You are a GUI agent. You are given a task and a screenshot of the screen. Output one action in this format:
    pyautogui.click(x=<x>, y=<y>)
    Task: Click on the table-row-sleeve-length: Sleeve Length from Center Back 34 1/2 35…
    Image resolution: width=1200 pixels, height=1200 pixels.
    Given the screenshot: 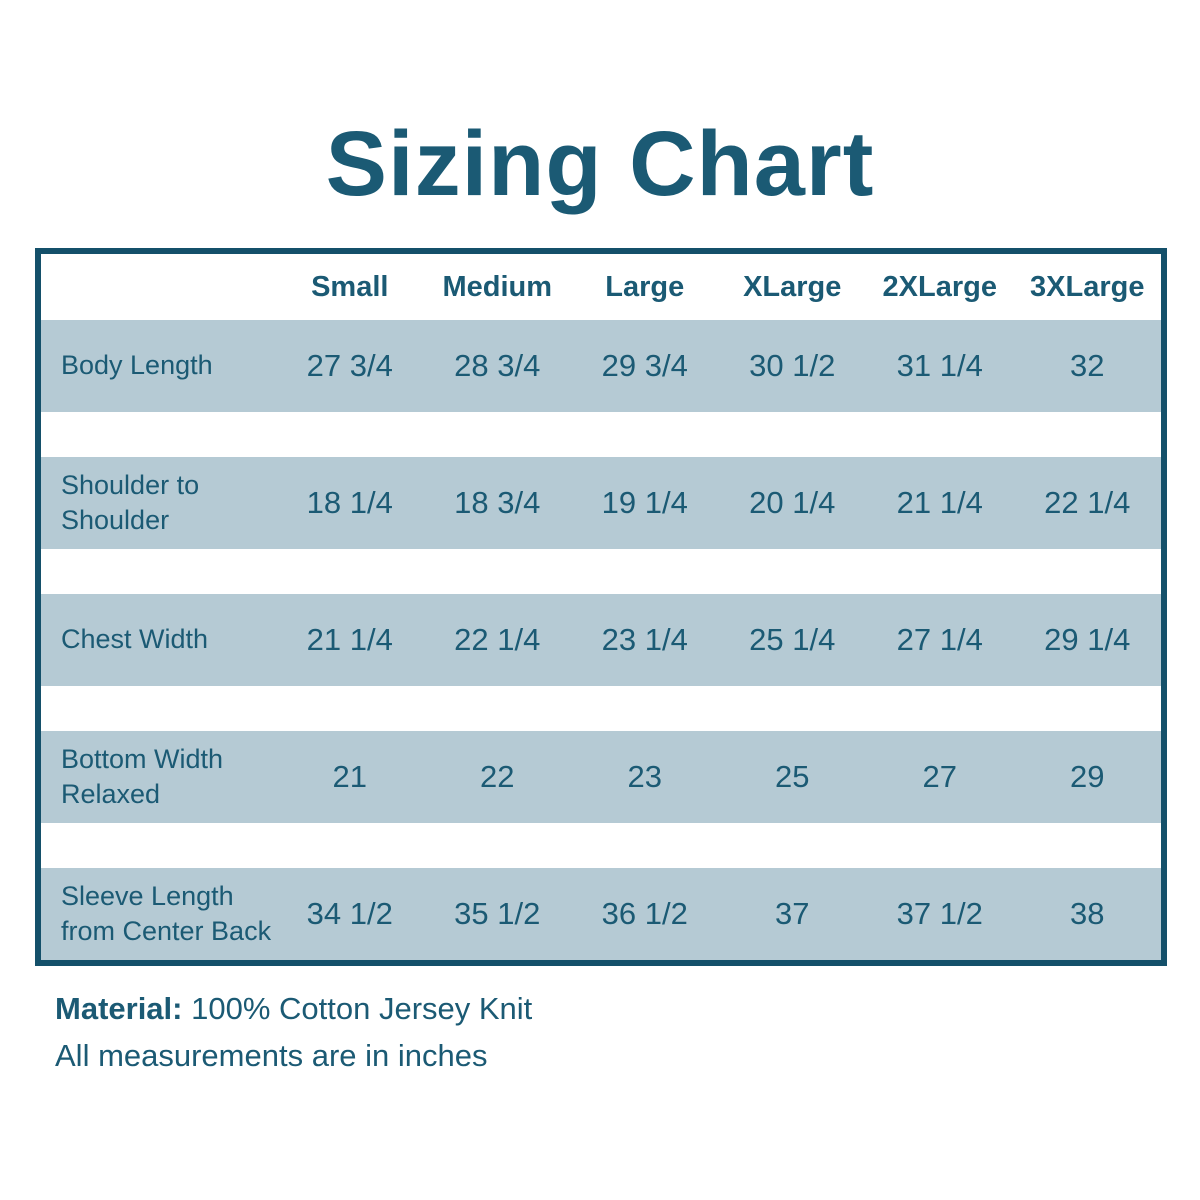 What is the action you would take?
    pyautogui.click(x=601, y=914)
    